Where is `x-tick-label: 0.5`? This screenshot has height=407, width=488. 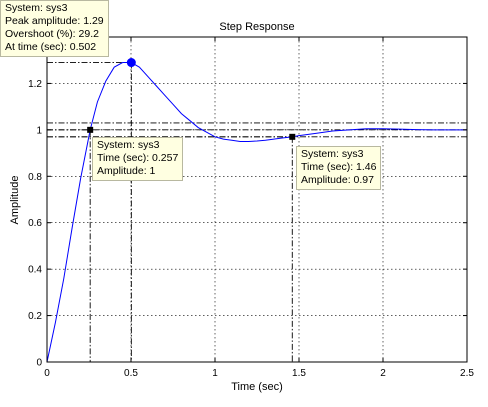
x-tick-label: 0.5 is located at coordinates (131, 373).